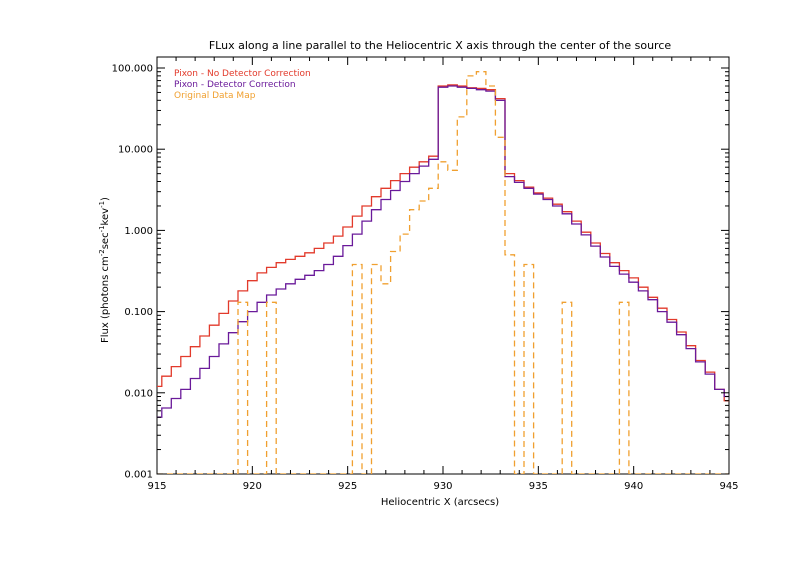 The height and width of the screenshot is (565, 800). I want to click on y-axis-label-suffix: ), so click(105, 199).